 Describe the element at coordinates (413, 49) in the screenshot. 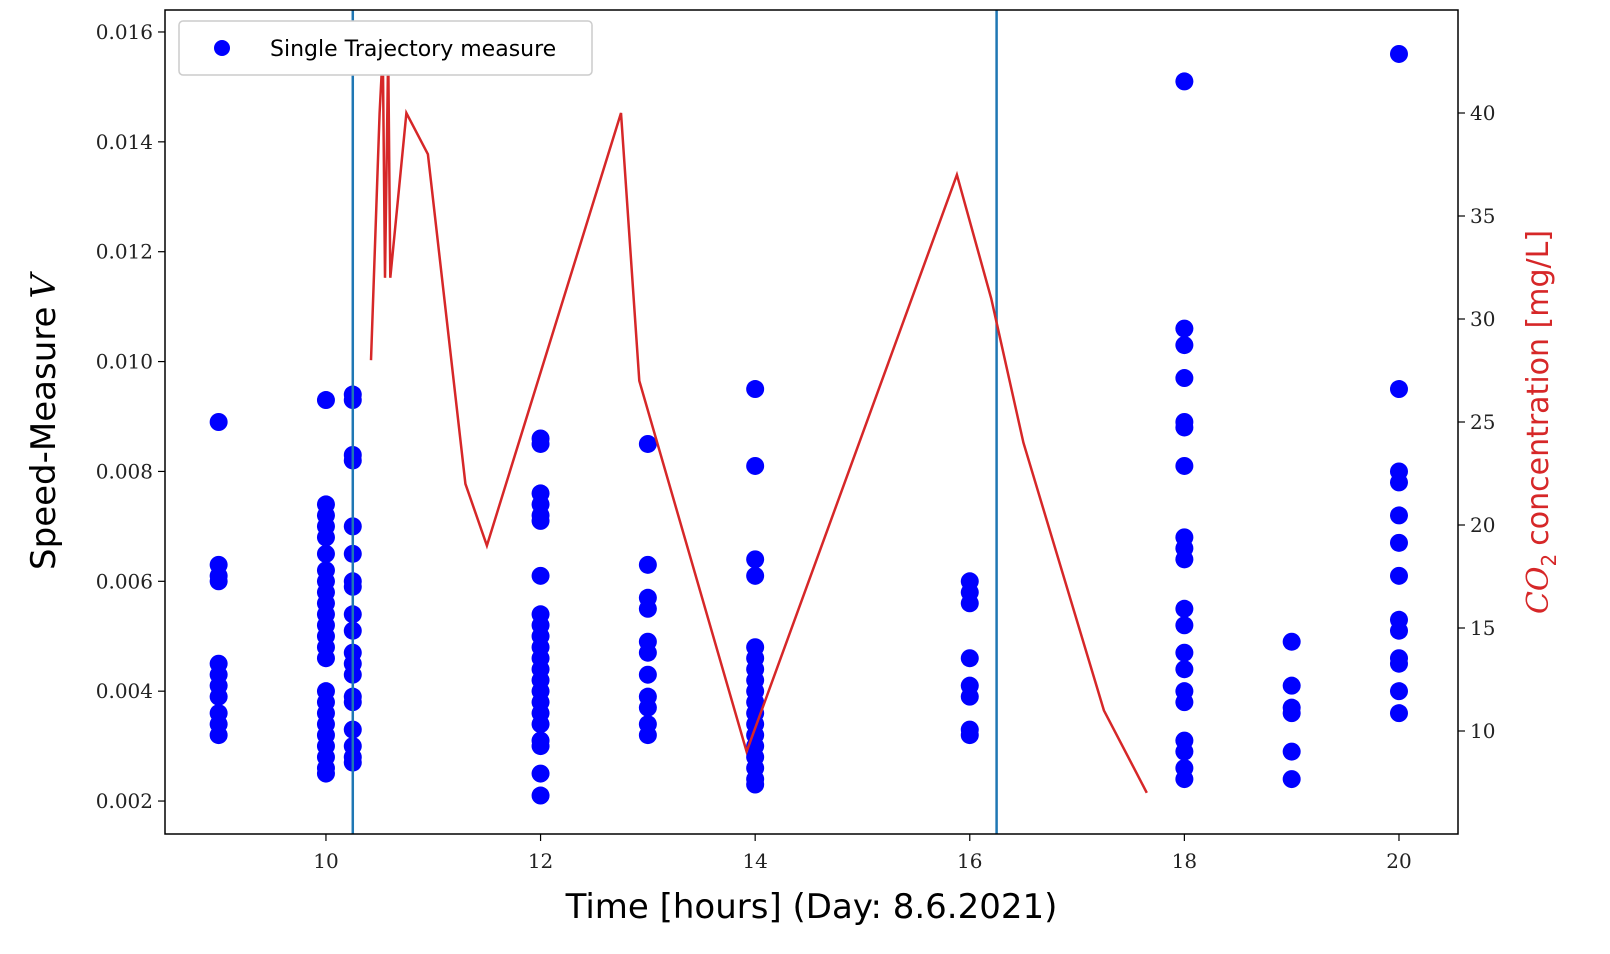

I see `legend-label: Single Trajectory measure` at that location.